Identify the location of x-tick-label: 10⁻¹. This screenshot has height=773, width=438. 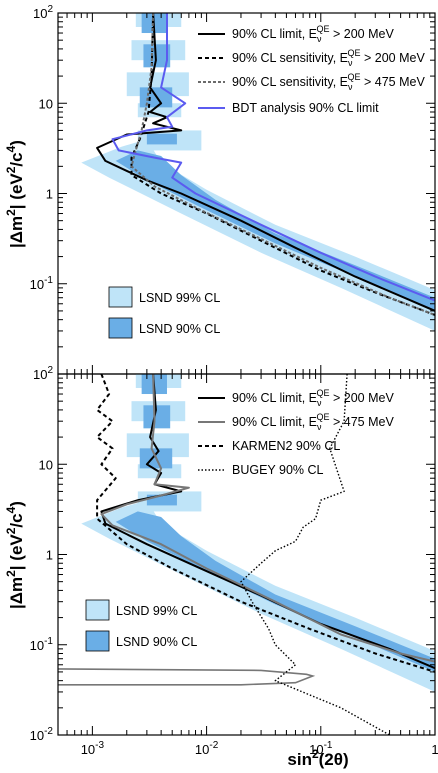
(321, 748).